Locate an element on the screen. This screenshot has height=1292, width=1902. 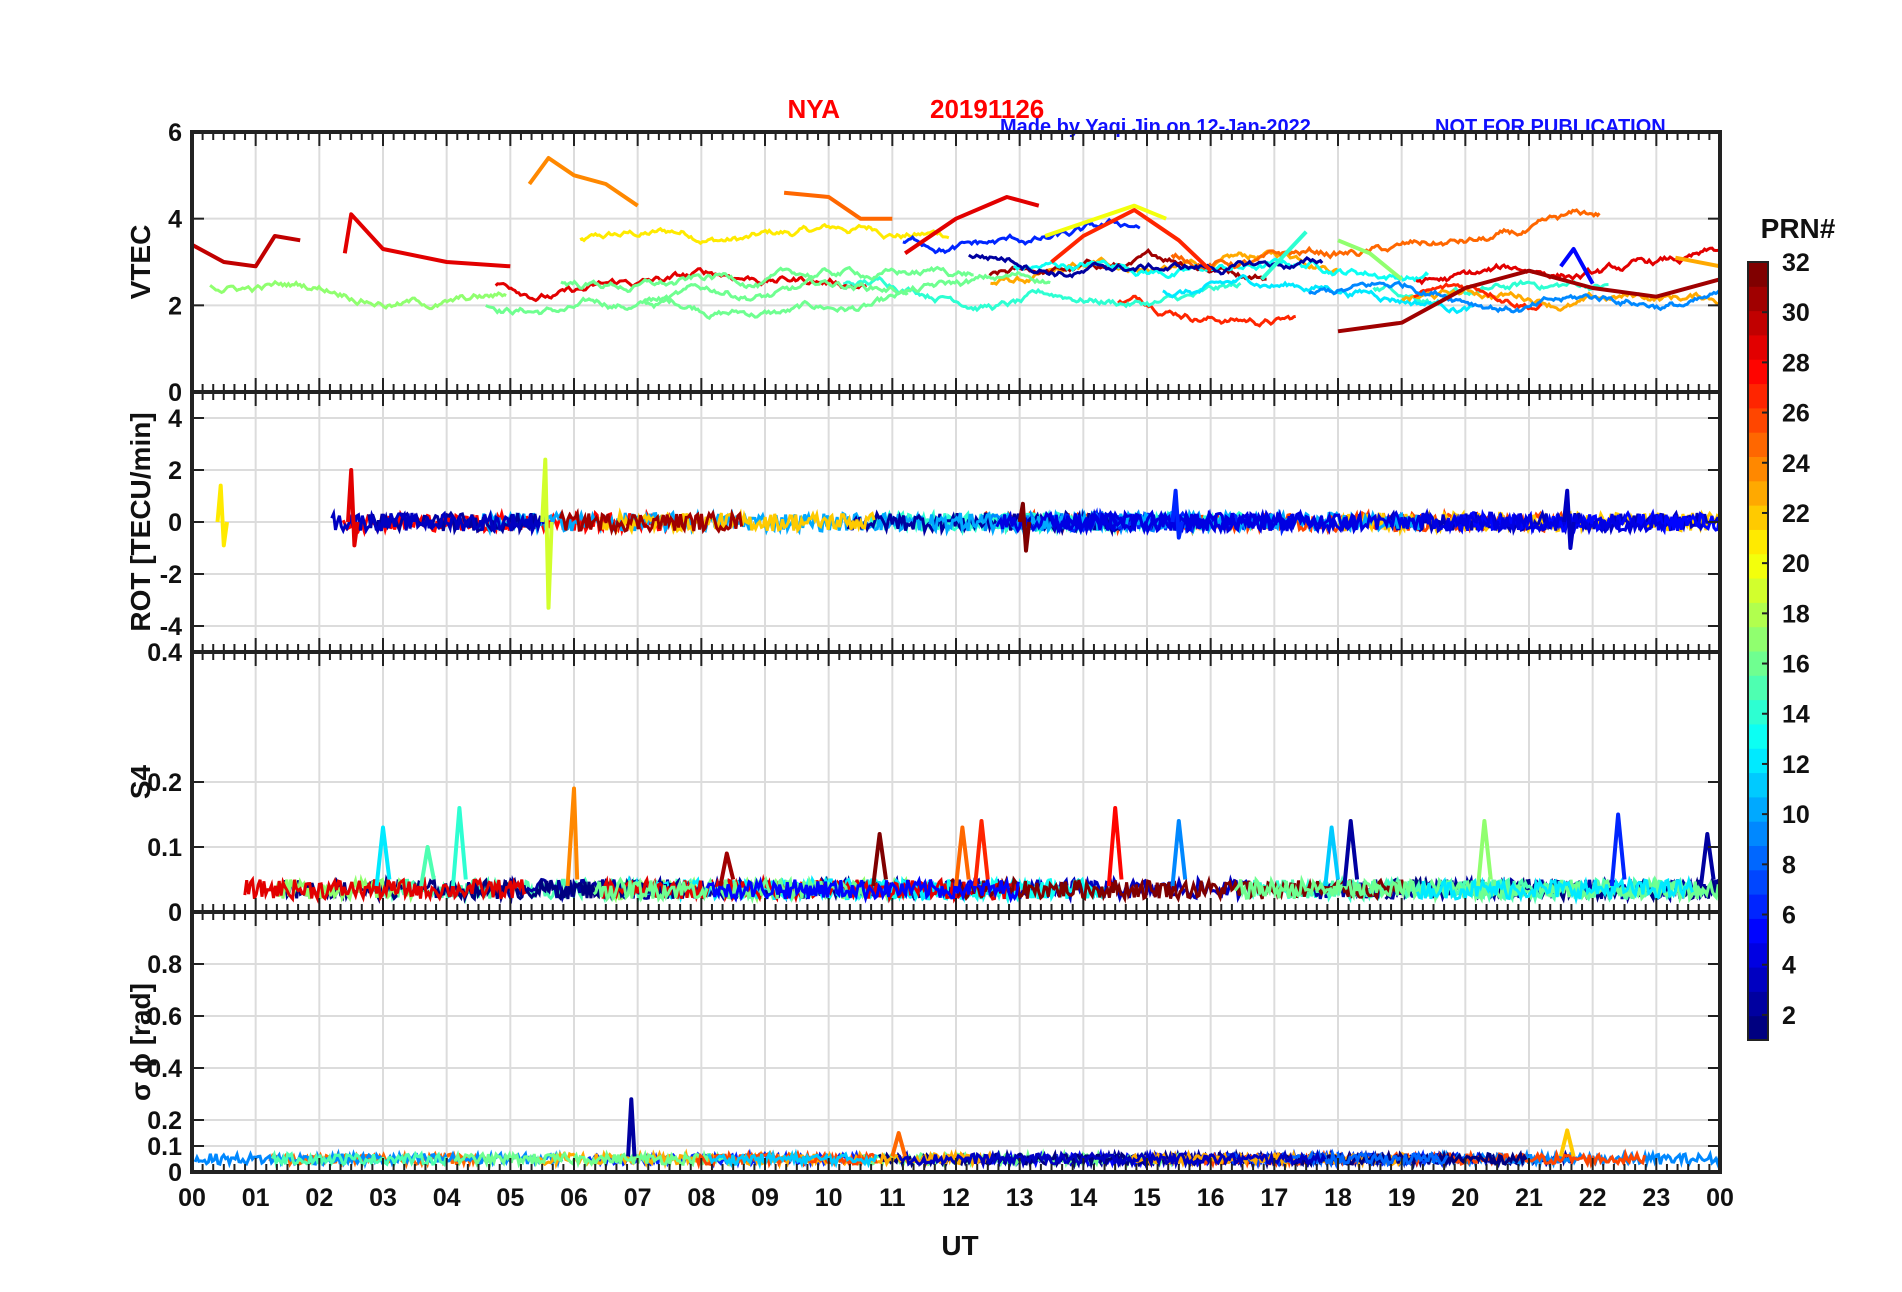
x-tick-label: 02 is located at coordinates (319, 1198).